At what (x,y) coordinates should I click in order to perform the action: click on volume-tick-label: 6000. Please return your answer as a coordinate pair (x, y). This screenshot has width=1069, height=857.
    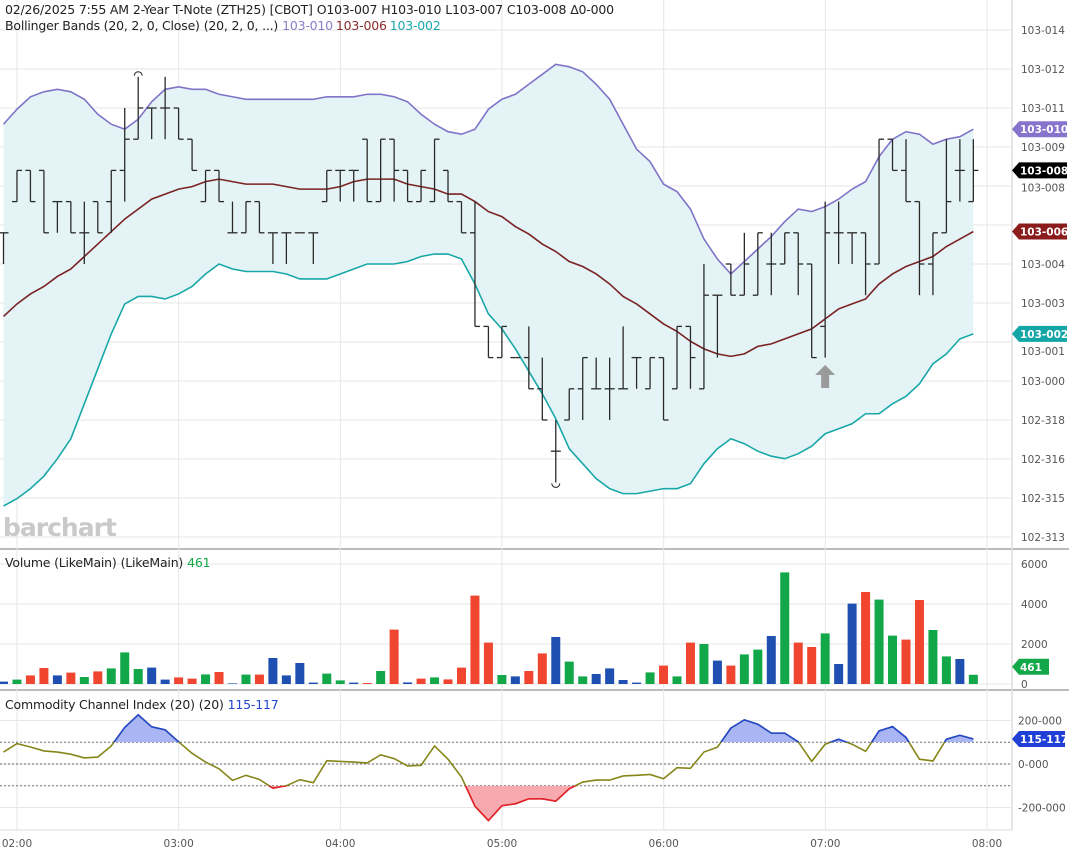
    Looking at the image, I should click on (1034, 565).